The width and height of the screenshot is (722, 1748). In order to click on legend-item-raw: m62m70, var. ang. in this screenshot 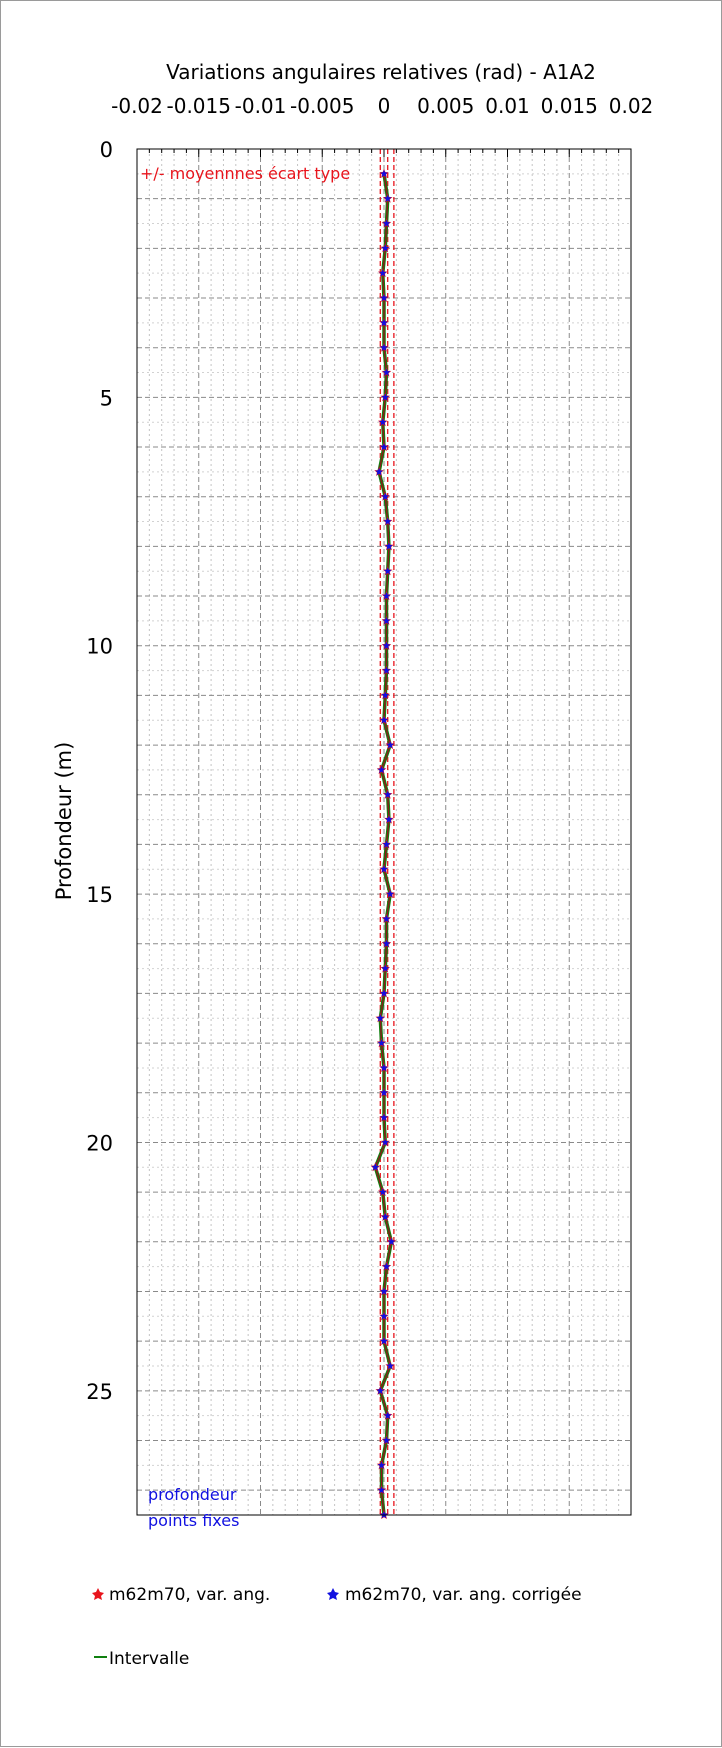, I will do `click(181, 1595)`.